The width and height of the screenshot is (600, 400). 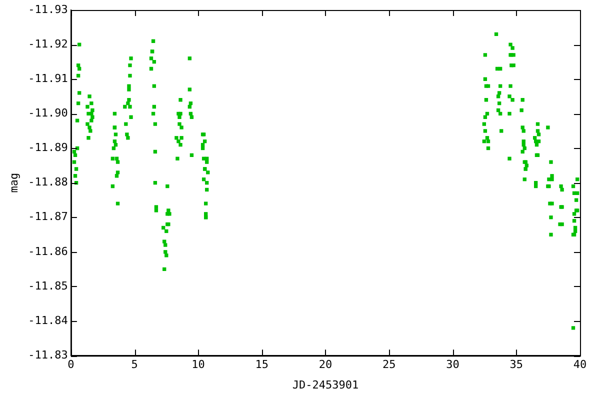 I want to click on x-tick-label: 25, so click(x=389, y=365).